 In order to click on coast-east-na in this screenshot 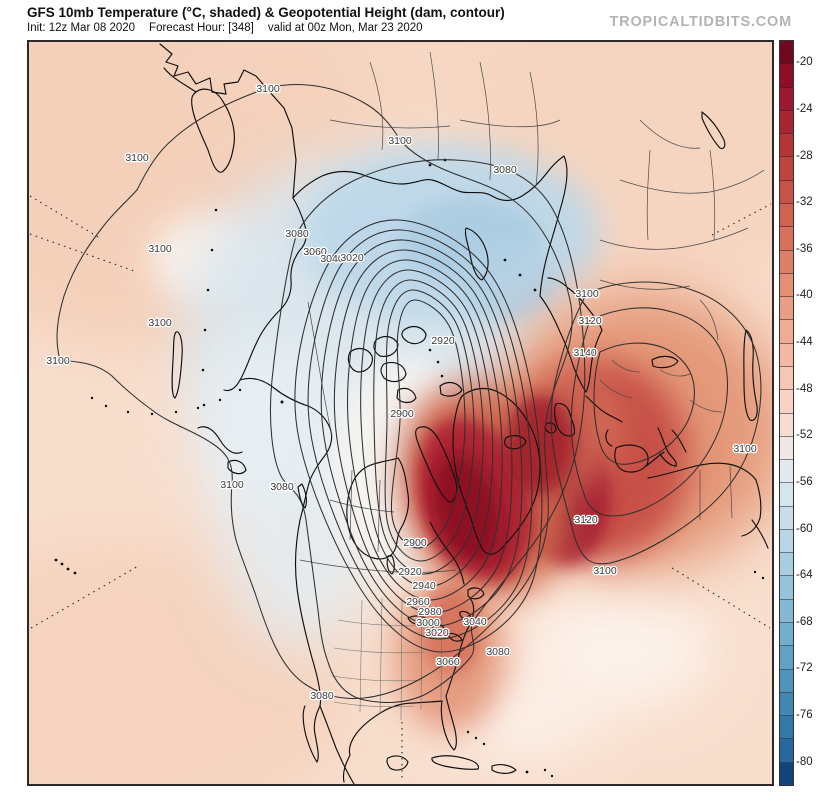, I will do `click(408, 690)`.